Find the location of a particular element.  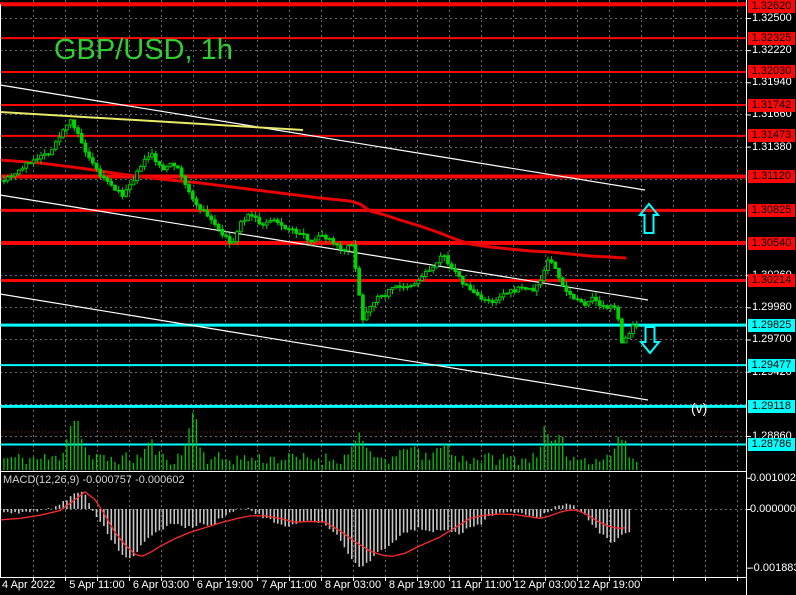

symbol-title: GBP/USD, 1h is located at coordinates (143, 50).